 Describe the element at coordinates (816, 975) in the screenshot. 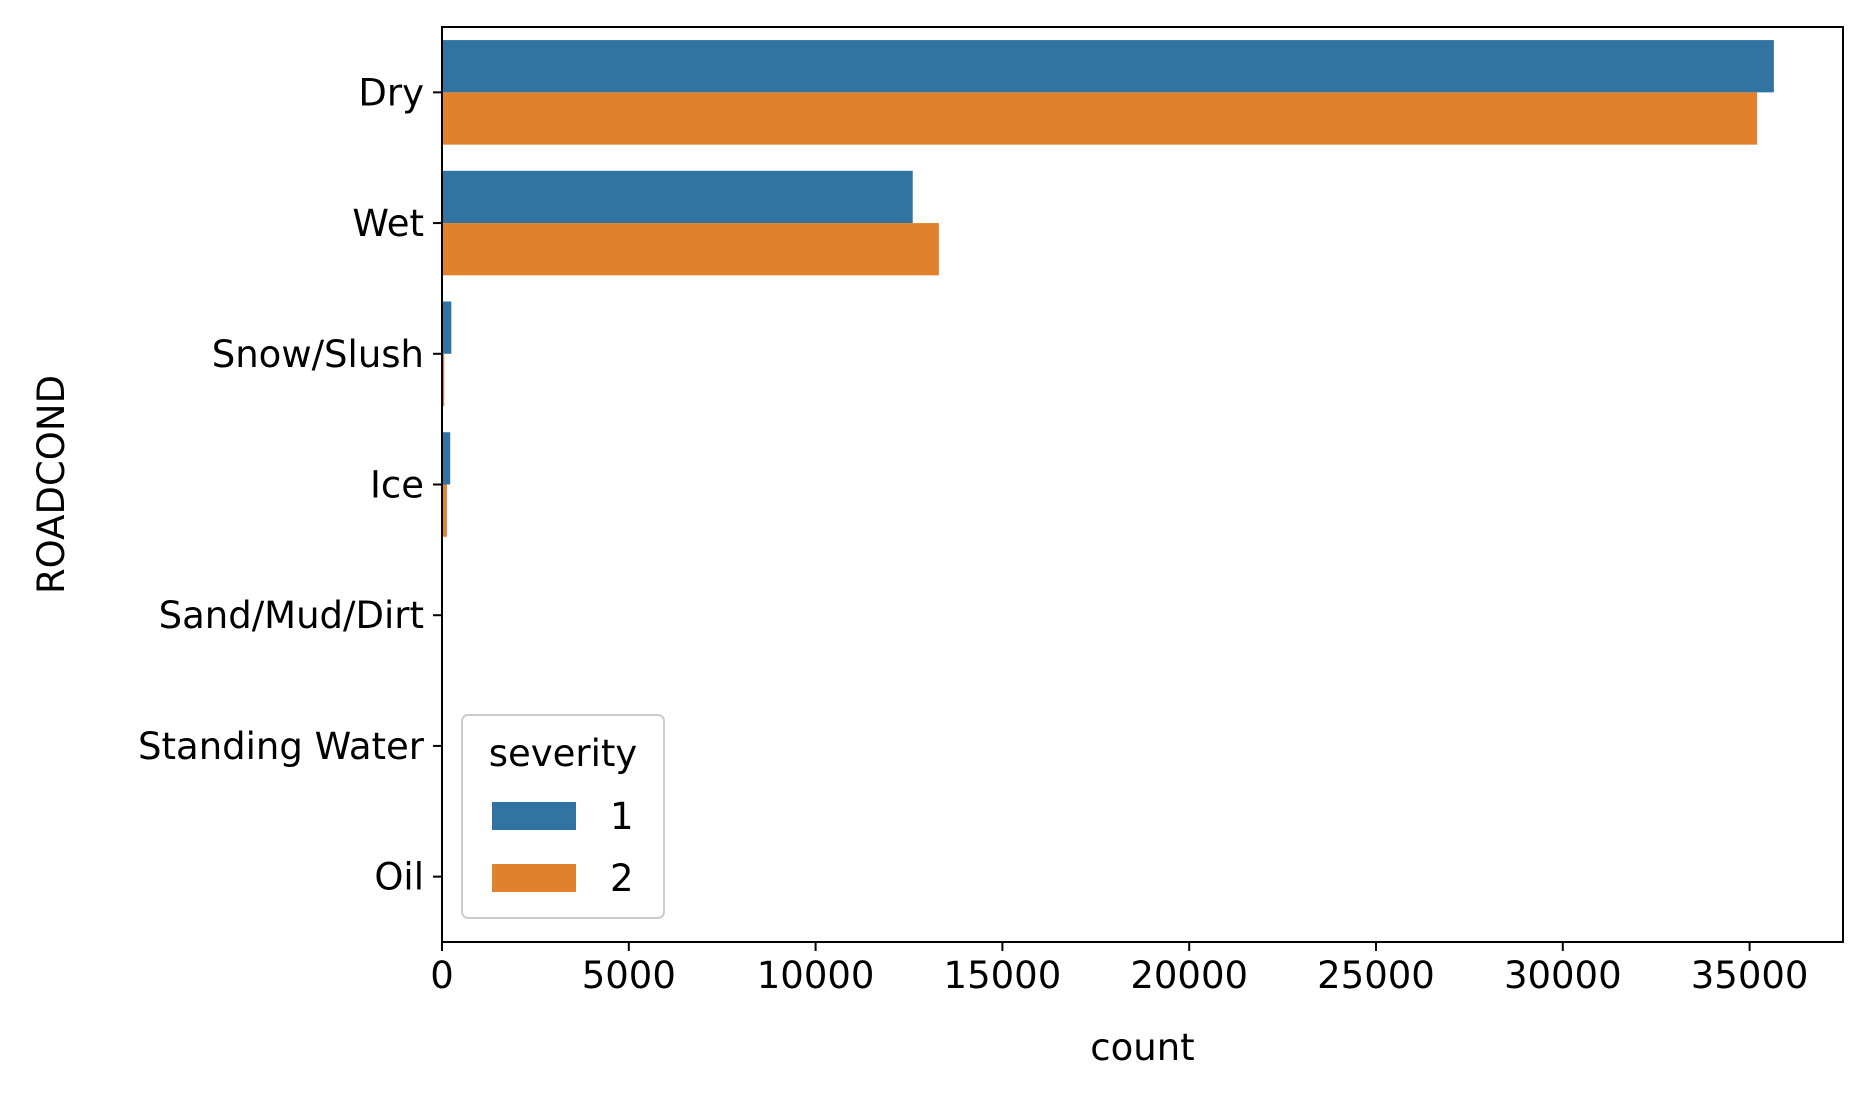

I see `x-tick-label: 10000` at that location.